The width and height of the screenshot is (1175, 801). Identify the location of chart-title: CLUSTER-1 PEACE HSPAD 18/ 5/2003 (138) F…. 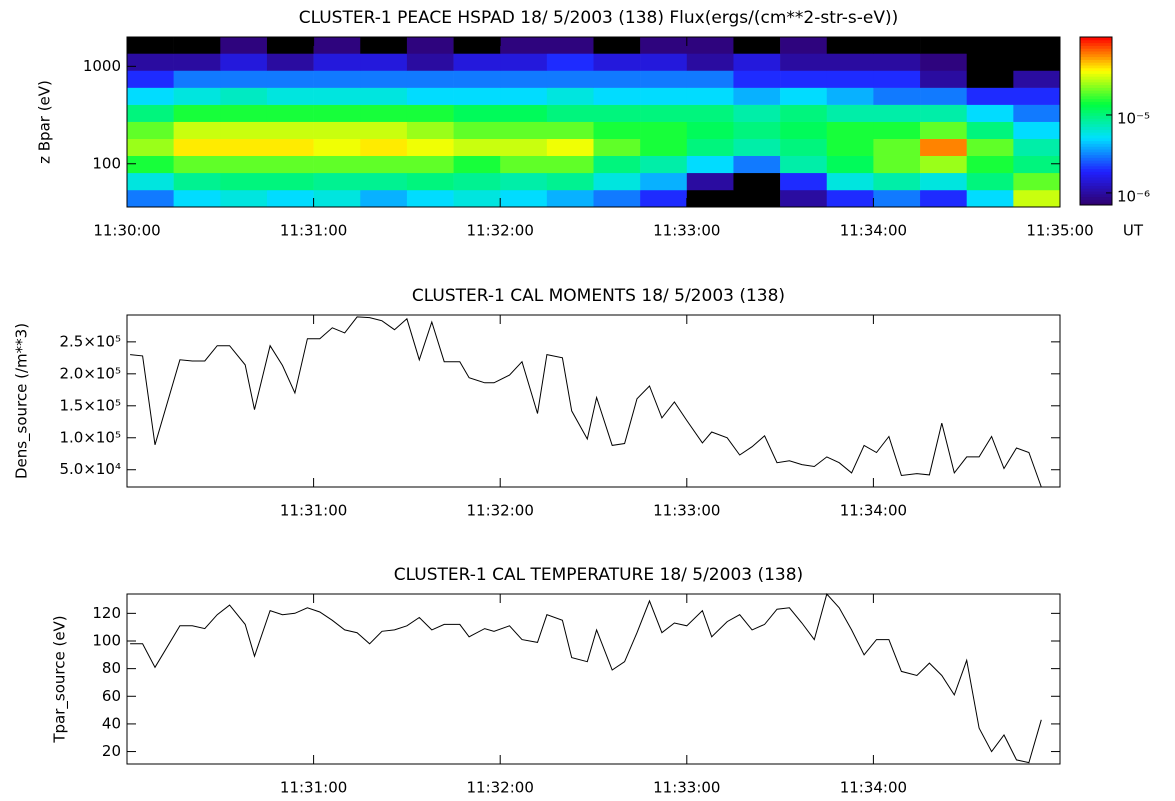
(599, 18).